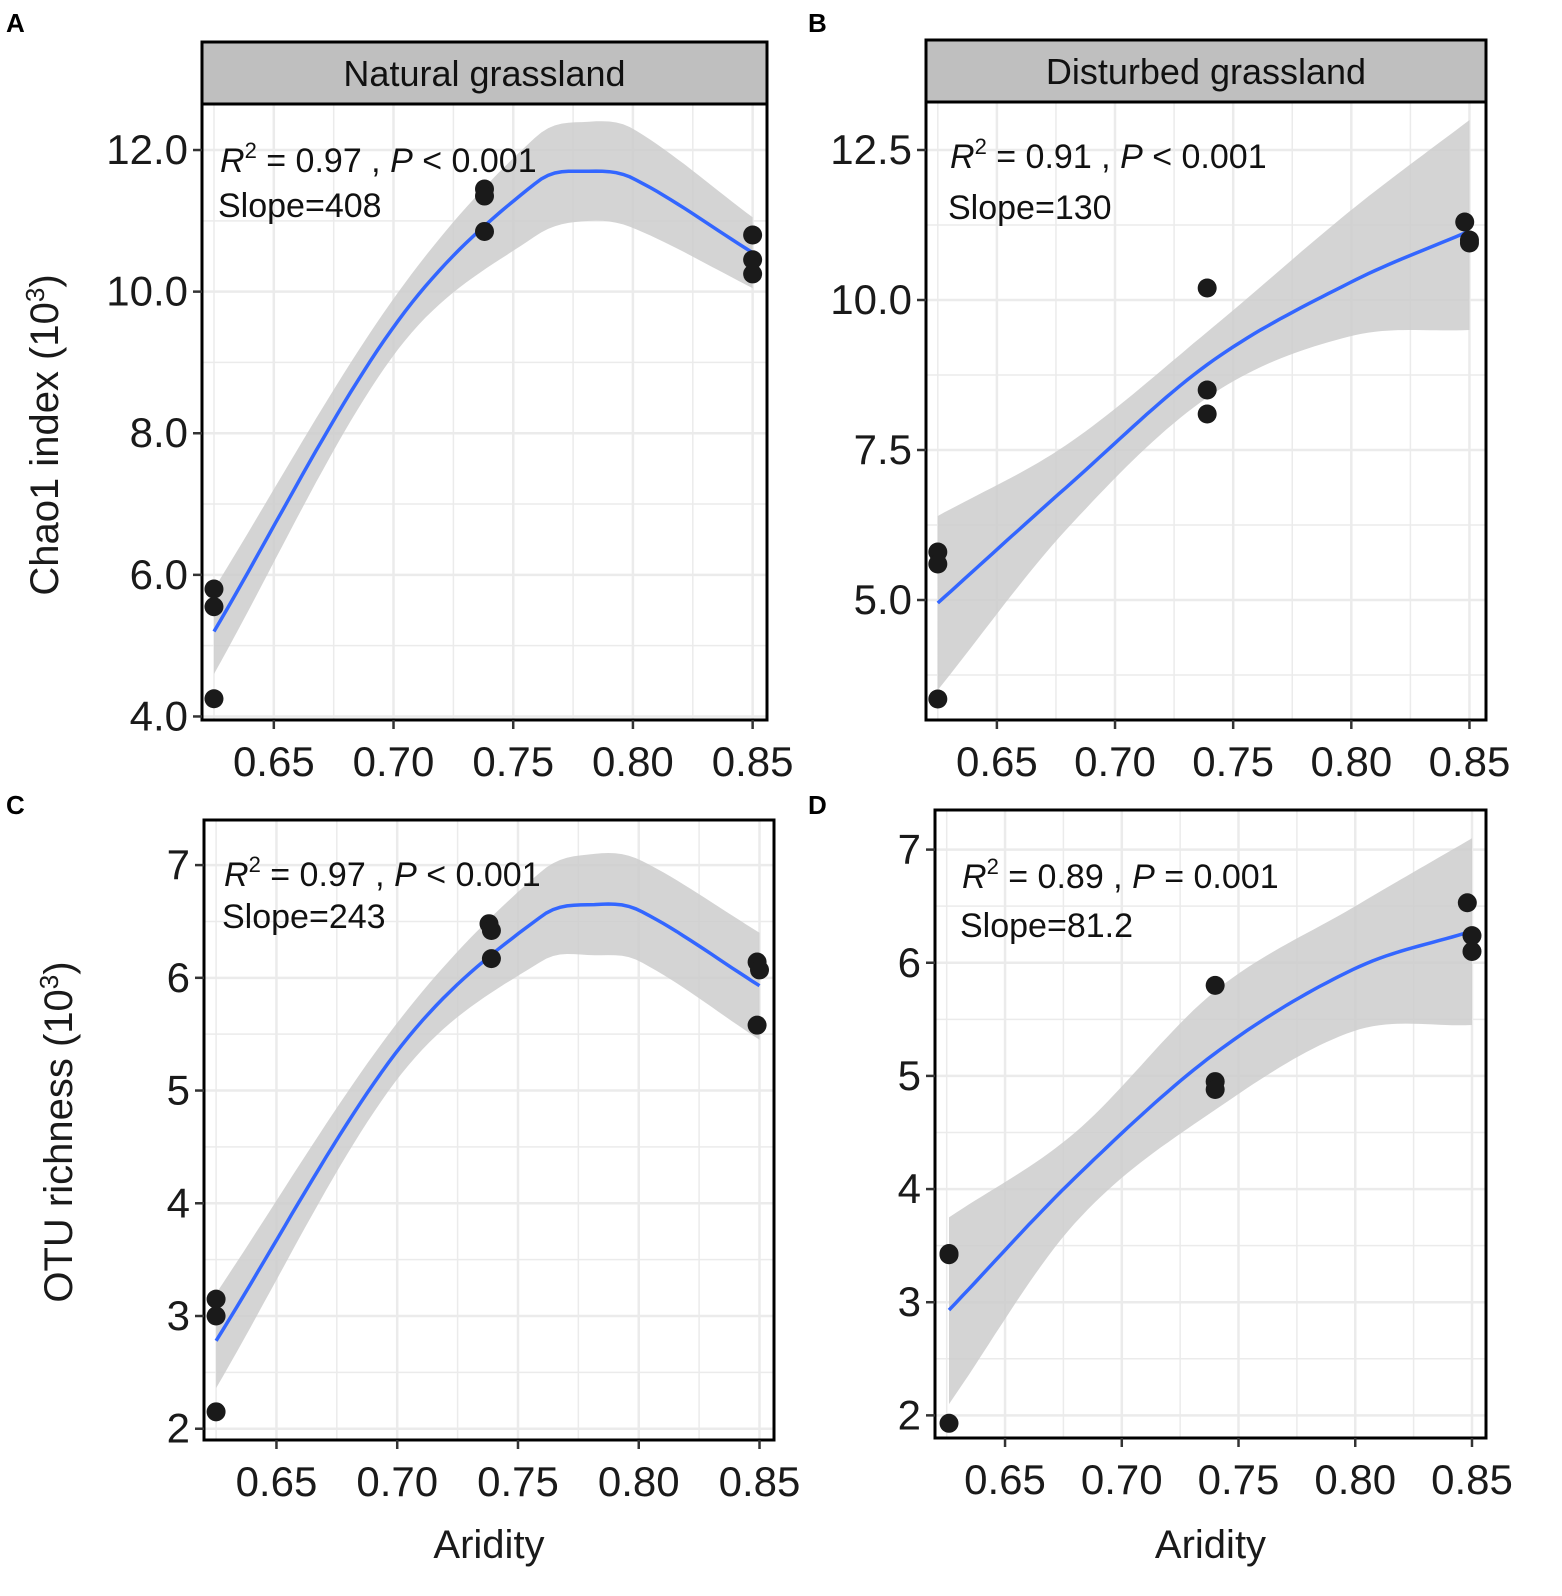 This screenshot has width=1562, height=1596. Describe the element at coordinates (883, 599) in the screenshot. I see `y-tick-label: 5.0` at that location.